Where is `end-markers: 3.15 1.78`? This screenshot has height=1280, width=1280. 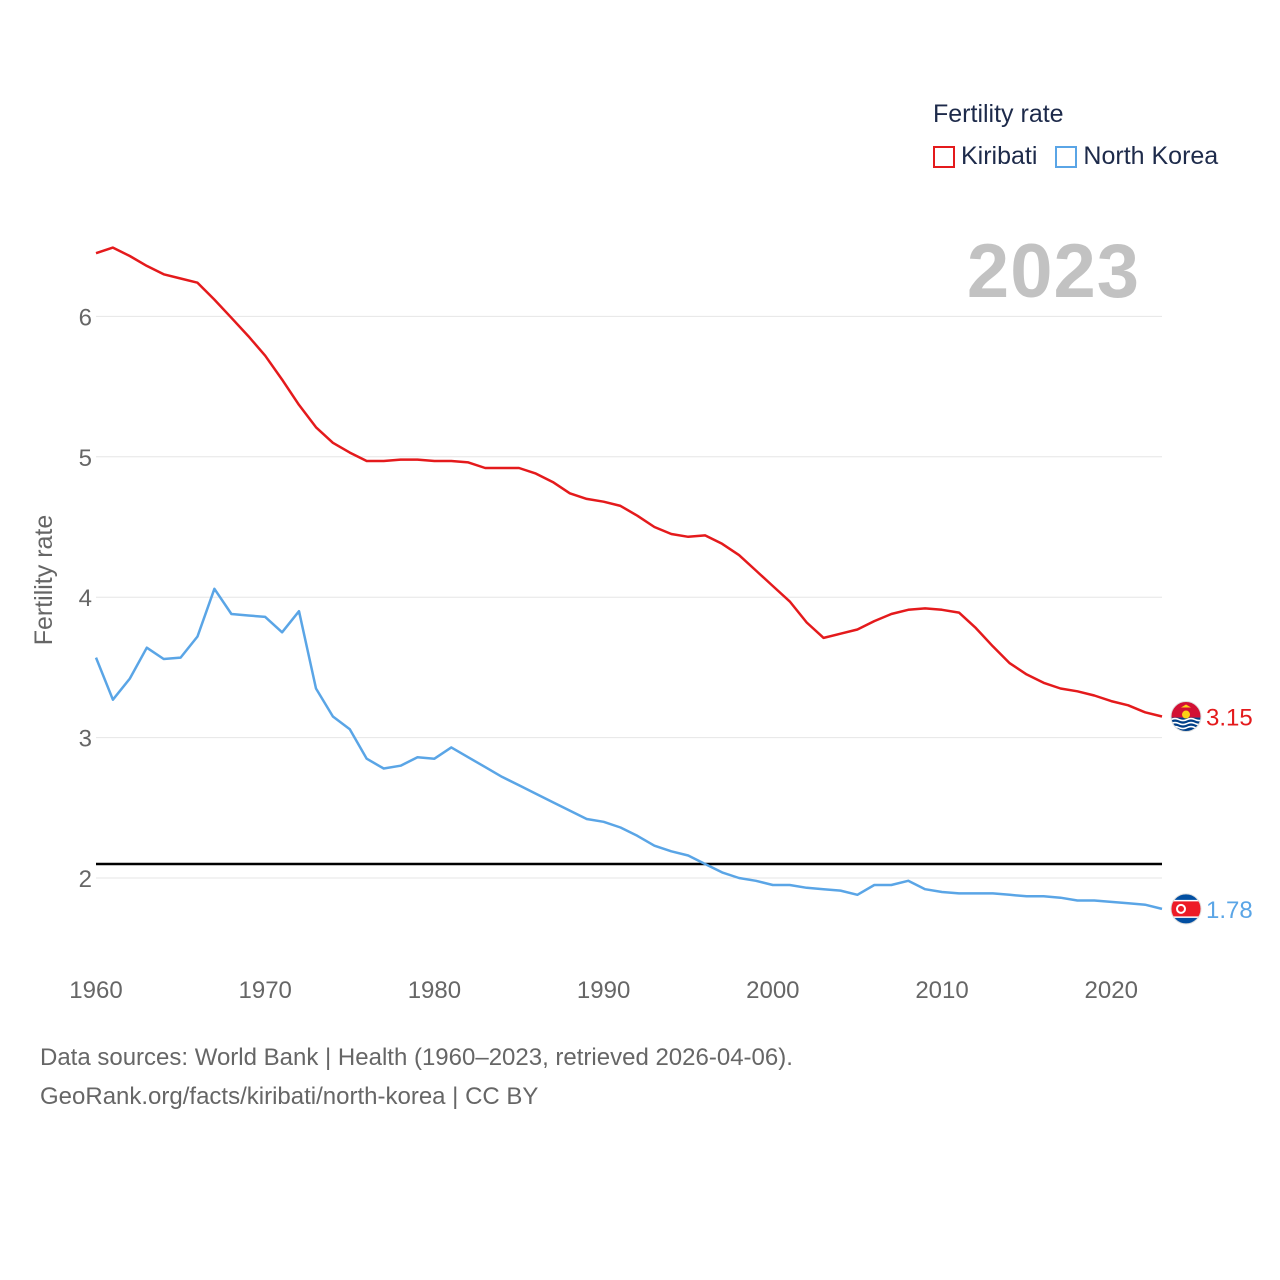
end-markers: 3.15 1.78 is located at coordinates (1211, 813).